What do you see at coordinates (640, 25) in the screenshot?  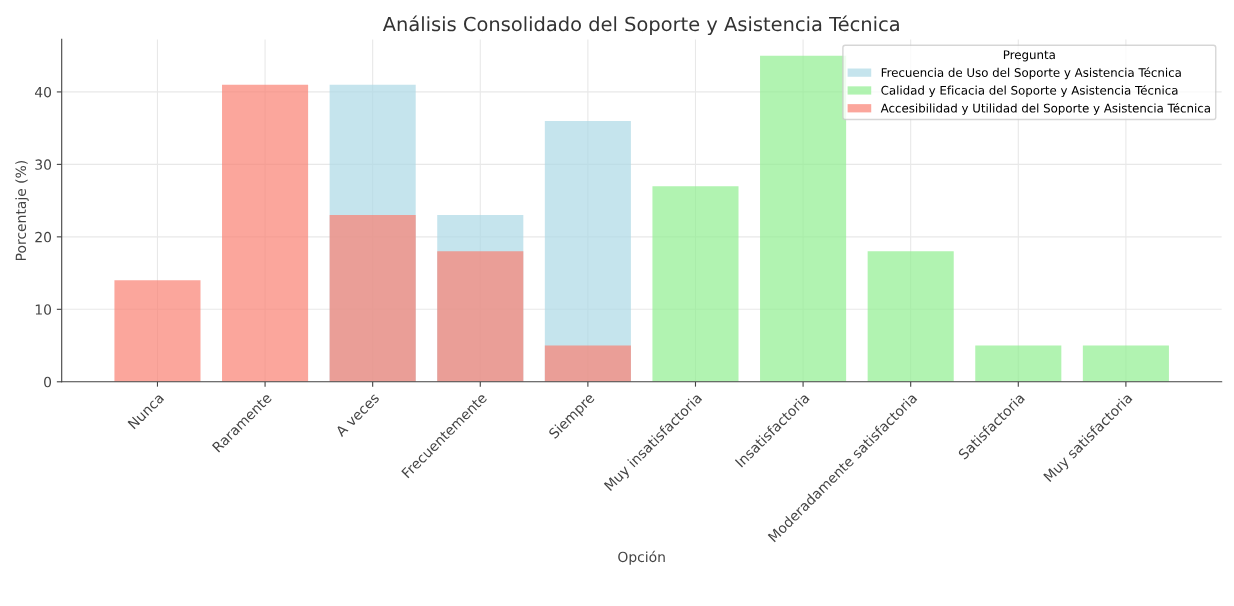 I see `chart-title: Análisis Consolidado del Soporte y Asistencia Técnica` at bounding box center [640, 25].